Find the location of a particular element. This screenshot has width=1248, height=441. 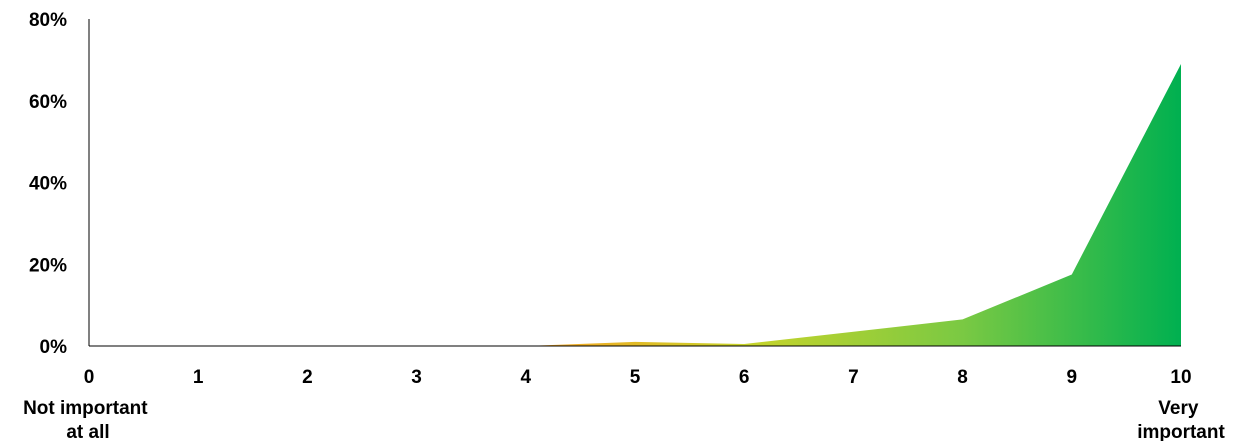

x-tick-label: 6 is located at coordinates (744, 377).